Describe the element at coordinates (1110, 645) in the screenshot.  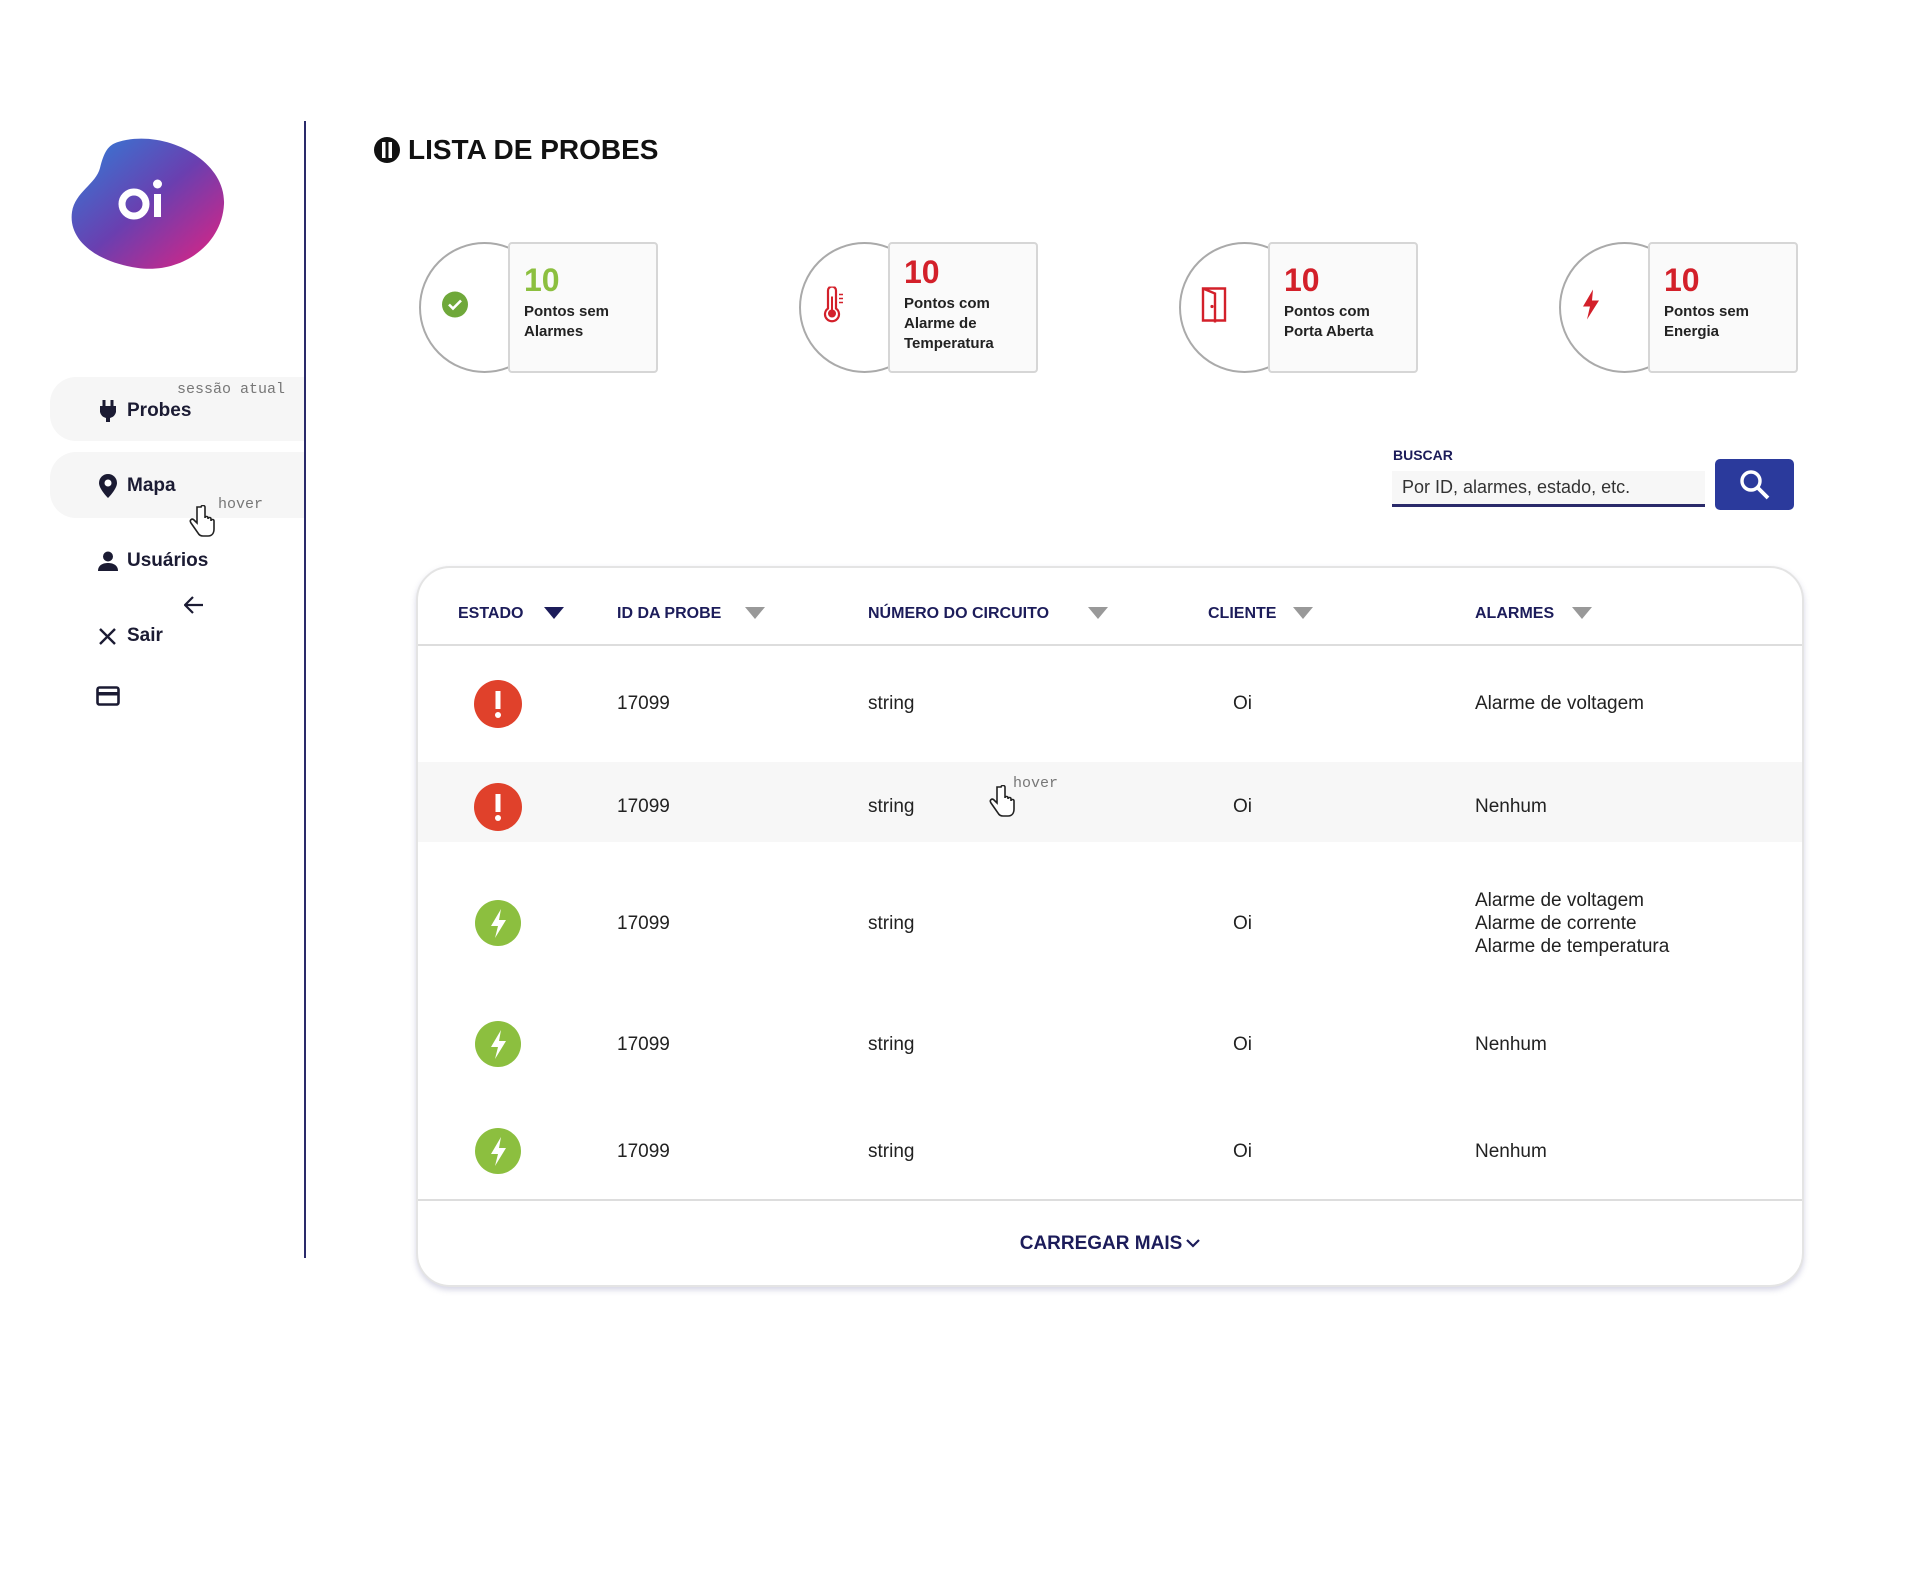
I see `header-rule` at that location.